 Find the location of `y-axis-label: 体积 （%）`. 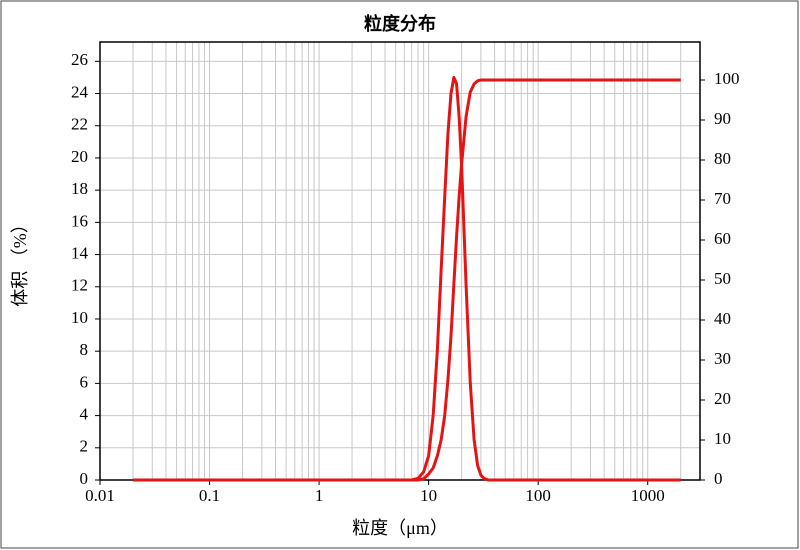

y-axis-label: 体积 （%） is located at coordinates (20, 261).